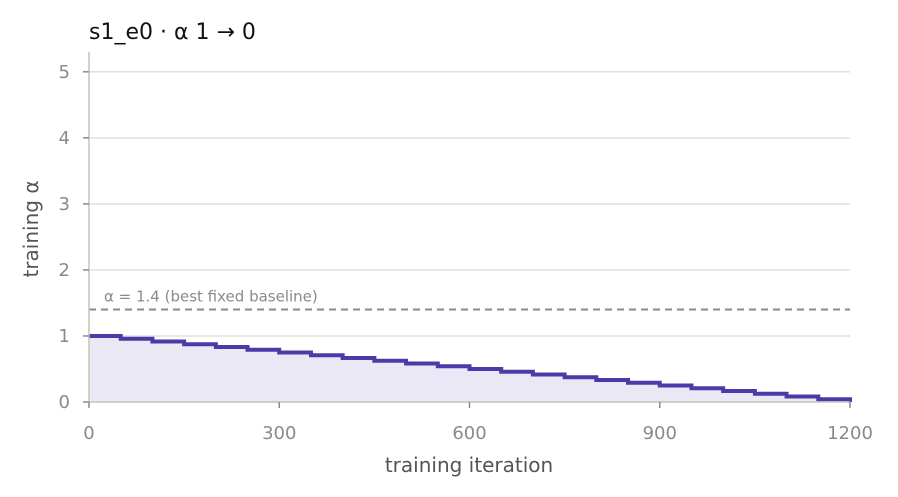 This screenshot has height=497, width=898. Describe the element at coordinates (211, 297) in the screenshot. I see `reference-annotation: α = 1.4 (best fixed baseline)` at that location.